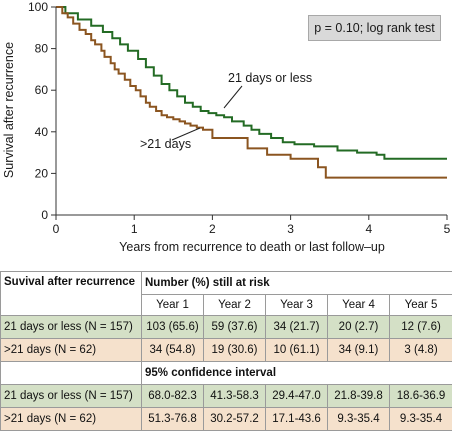 This screenshot has width=452, height=431. What do you see at coordinates (374, 28) in the screenshot?
I see `p-value-box: p = 0.10; log rank test` at bounding box center [374, 28].